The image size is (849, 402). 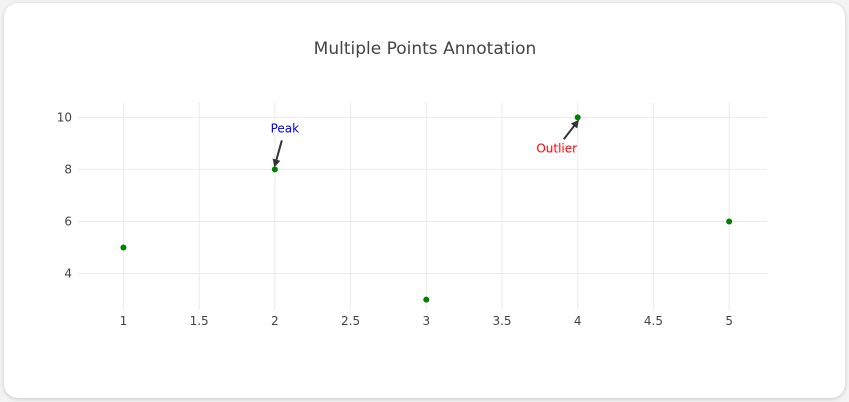 What do you see at coordinates (653, 321) in the screenshot?
I see `x-tick-label: 4.5` at bounding box center [653, 321].